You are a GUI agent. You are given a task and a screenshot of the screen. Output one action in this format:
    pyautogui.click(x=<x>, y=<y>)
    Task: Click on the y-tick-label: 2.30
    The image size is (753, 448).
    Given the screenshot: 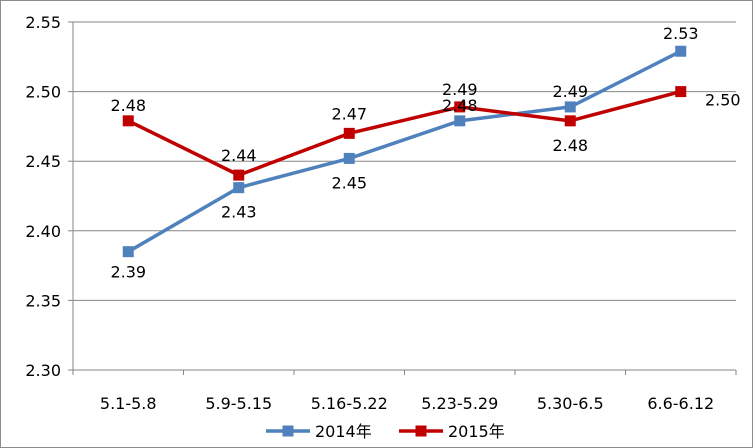 What is the action you would take?
    pyautogui.click(x=43, y=370)
    